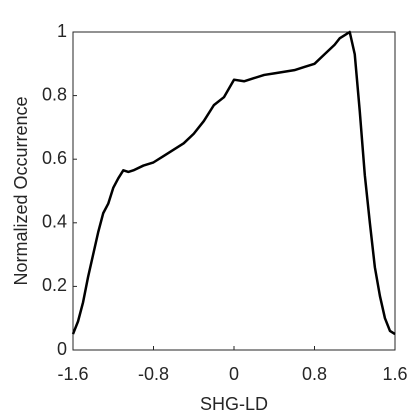  Describe the element at coordinates (62, 349) in the screenshot. I see `y-tick-label: 0` at that location.